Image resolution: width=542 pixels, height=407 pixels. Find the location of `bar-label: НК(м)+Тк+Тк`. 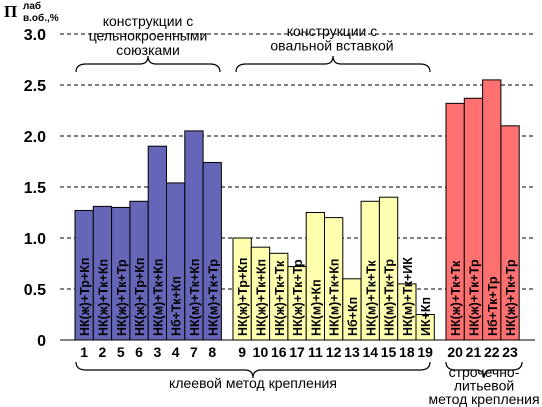

bar-label: НК(м)+Тк+Тк is located at coordinates (371, 298).